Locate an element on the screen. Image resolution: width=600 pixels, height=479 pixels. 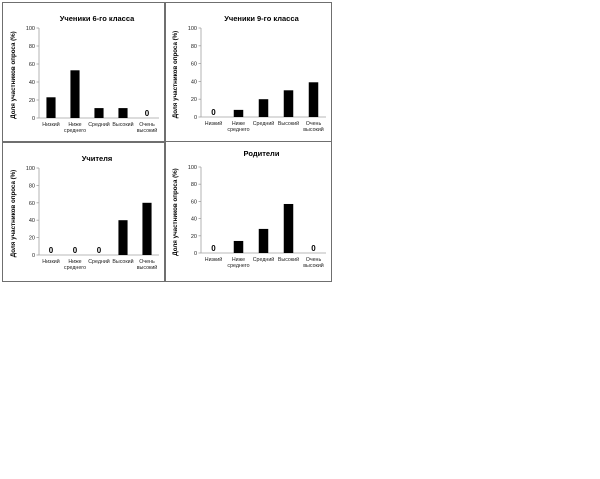
chart-title: Ученики 6-го класса is located at coordinates (97, 18).